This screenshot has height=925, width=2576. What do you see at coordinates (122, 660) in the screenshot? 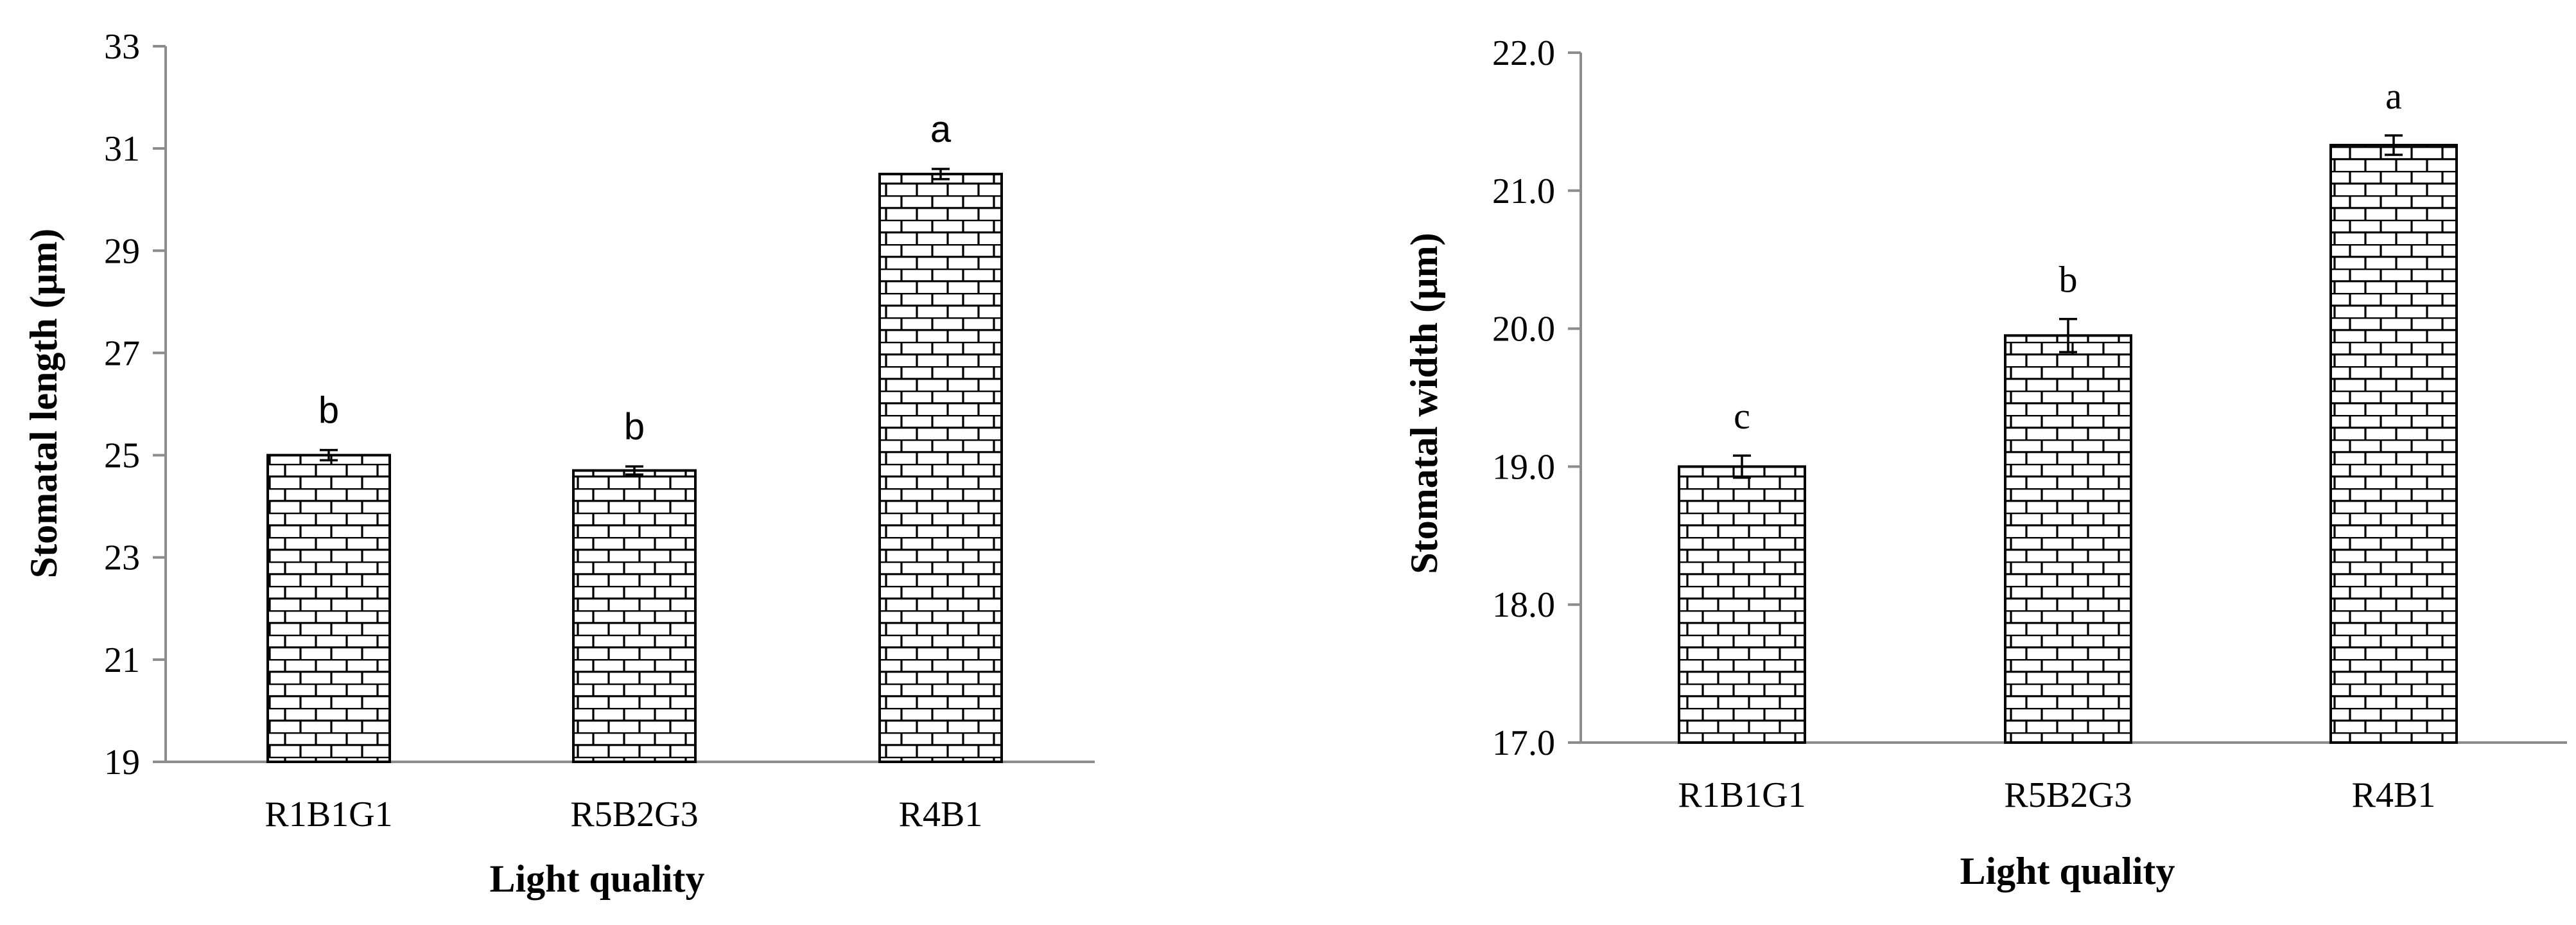
I see `y-tick-label: 21` at bounding box center [122, 660].